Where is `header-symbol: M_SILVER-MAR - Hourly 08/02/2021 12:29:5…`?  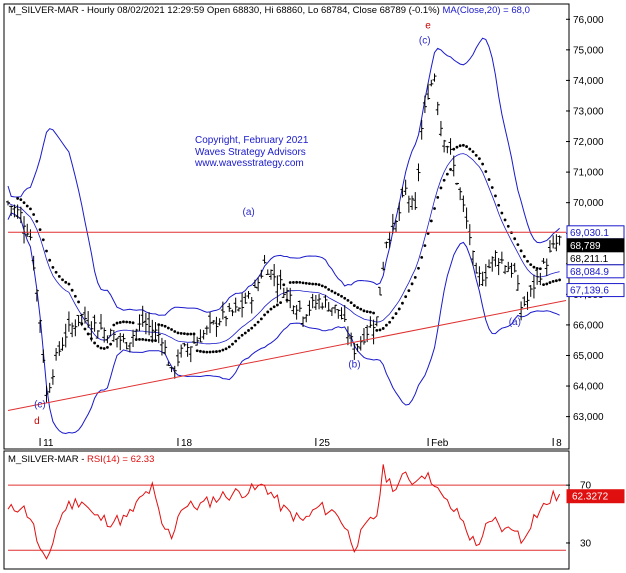 header-symbol: M_SILVER-MAR - Hourly 08/02/2021 12:29:5… is located at coordinates (269, 10).